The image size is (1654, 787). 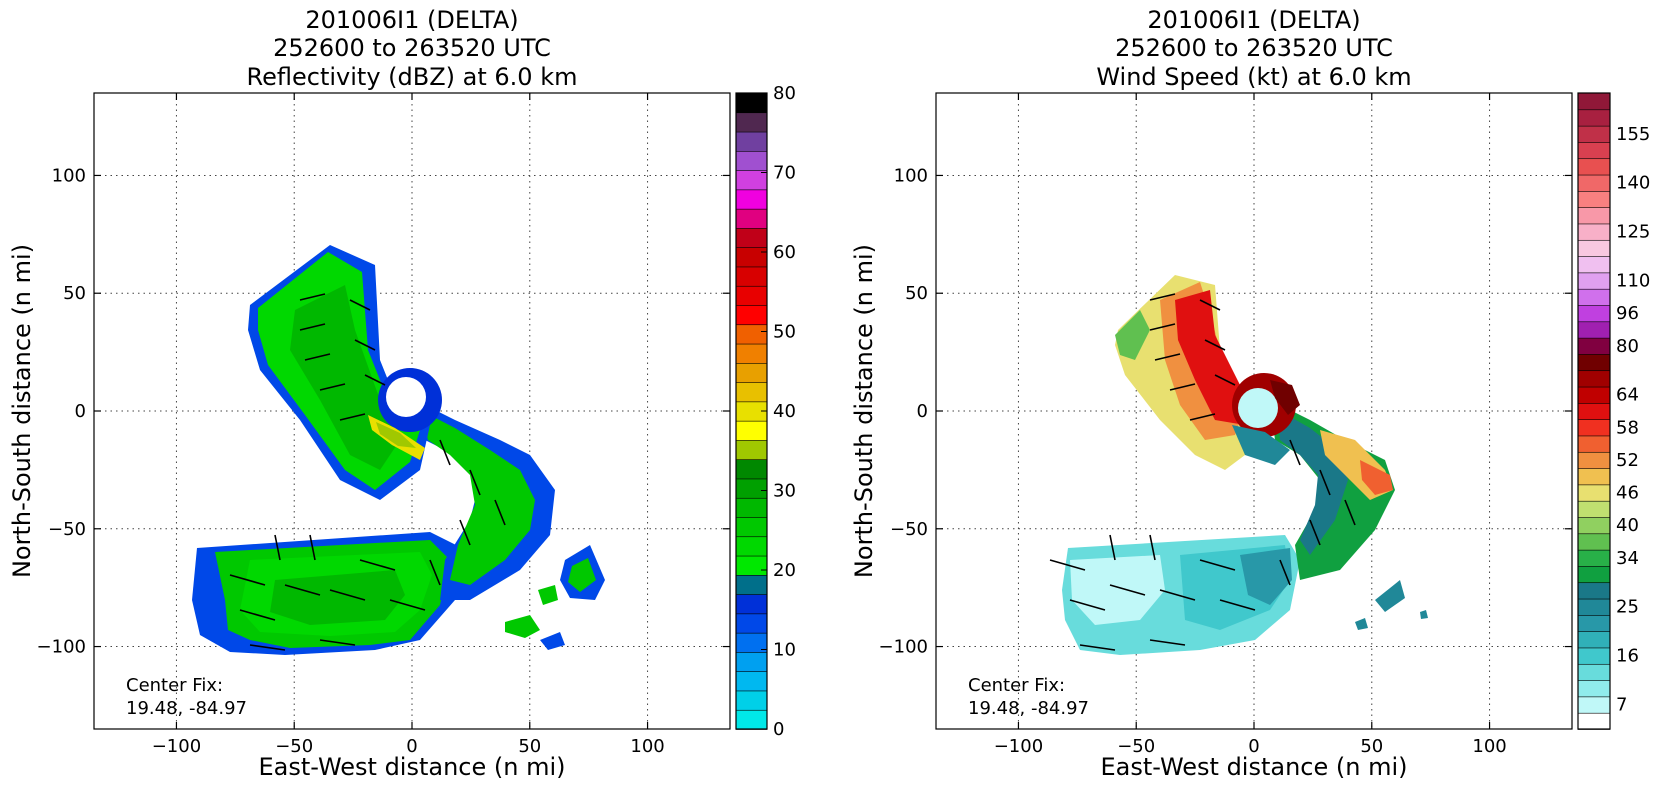 I want to click on center-fix-label: Center Fix:, so click(x=174, y=685).